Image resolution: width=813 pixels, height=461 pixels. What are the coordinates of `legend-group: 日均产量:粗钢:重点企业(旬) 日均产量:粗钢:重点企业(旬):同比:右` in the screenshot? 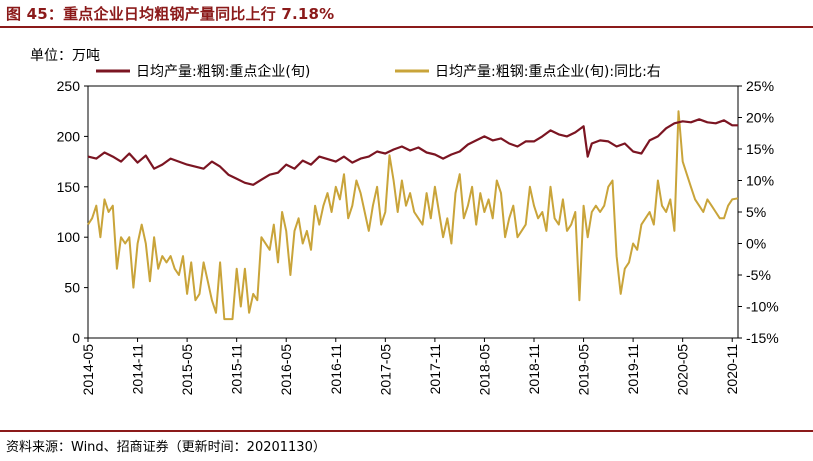 It's located at (378, 71).